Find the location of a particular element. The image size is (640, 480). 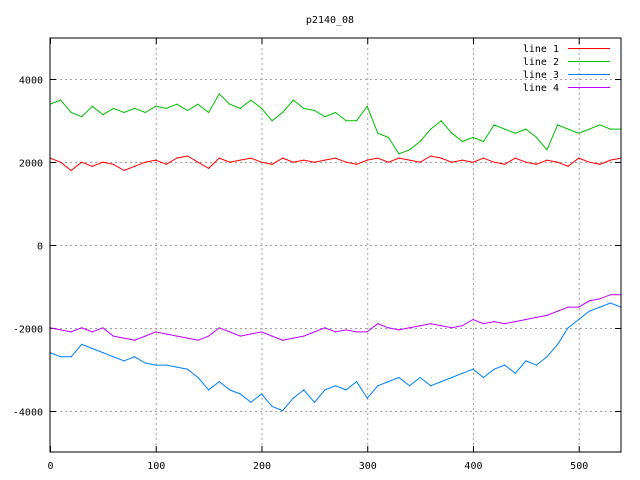

legend-label: line 3 is located at coordinates (541, 75).